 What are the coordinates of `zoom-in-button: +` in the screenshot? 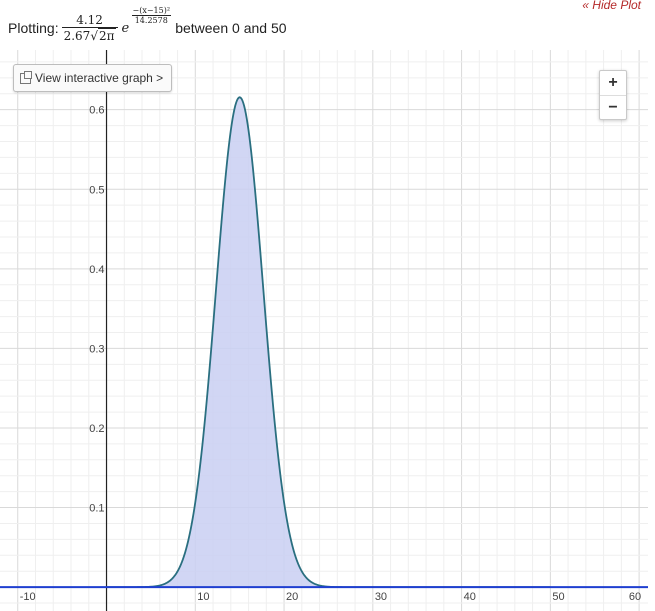 It's located at (613, 83).